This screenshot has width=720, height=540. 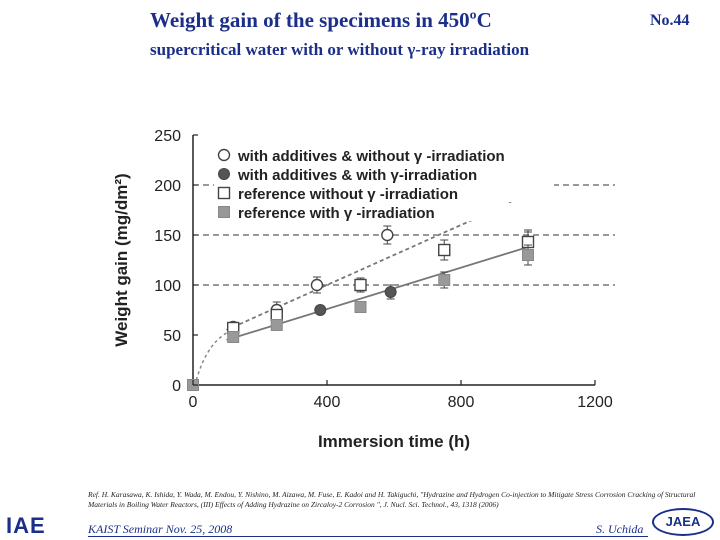 I want to click on slide-number: No.44, so click(x=670, y=20).